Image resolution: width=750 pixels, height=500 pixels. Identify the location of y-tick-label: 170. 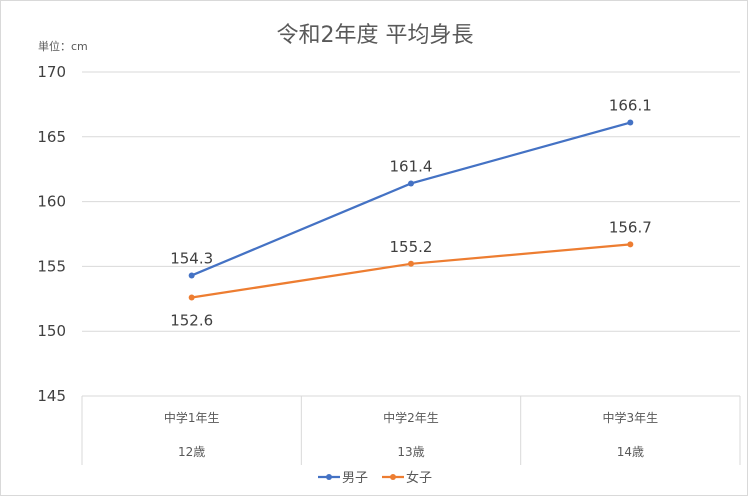
(51, 72).